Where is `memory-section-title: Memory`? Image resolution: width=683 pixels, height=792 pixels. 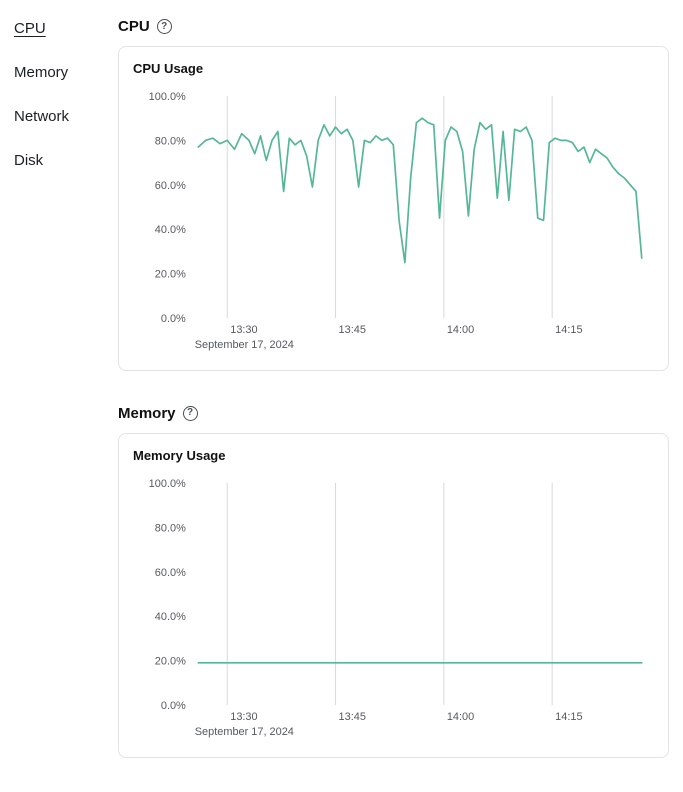
memory-section-title: Memory is located at coordinates (147, 413).